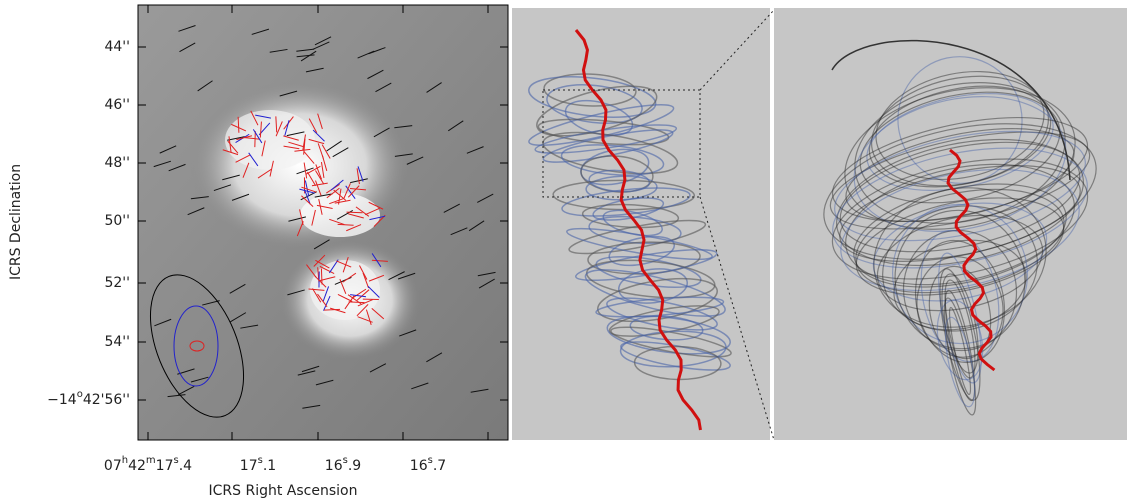 This screenshot has height=500, width=1129. I want to click on x-tick-label: 16s.7, so click(428, 464).